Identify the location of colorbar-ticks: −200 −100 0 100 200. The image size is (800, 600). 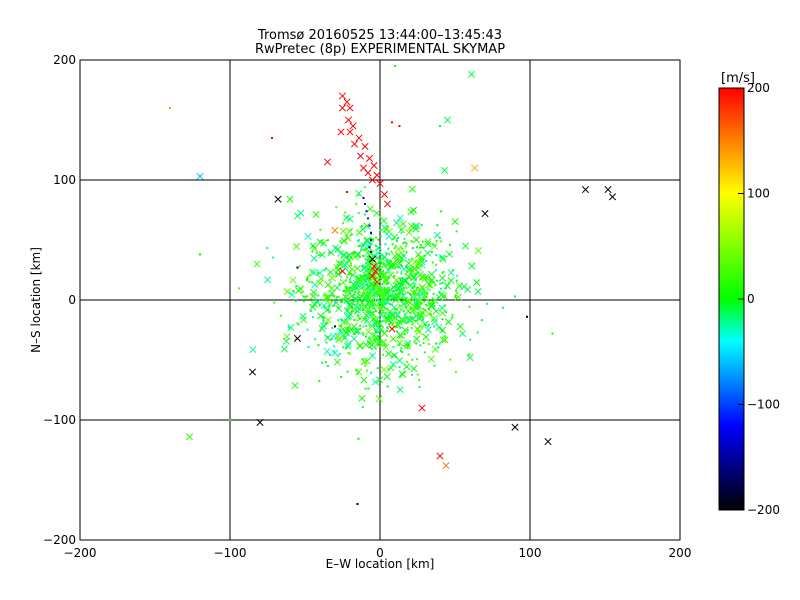
(759, 299).